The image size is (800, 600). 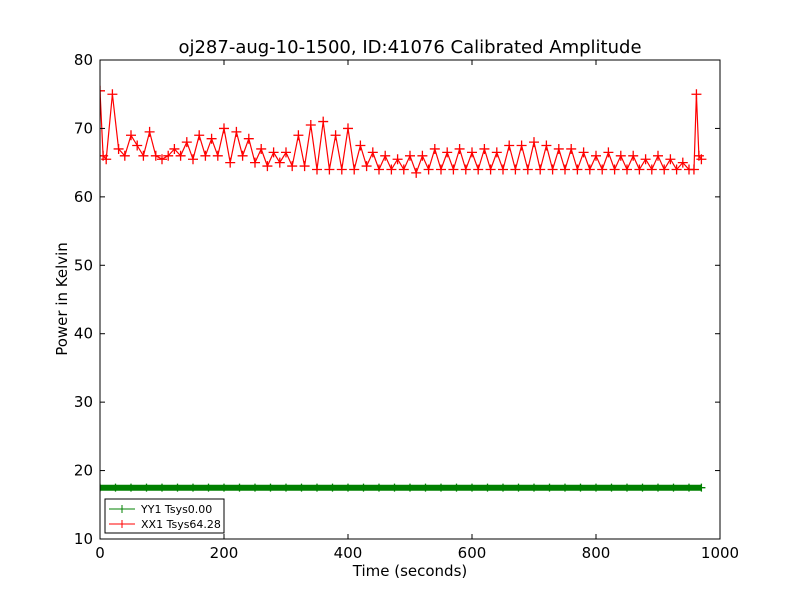 I want to click on y-tick-label: 30, so click(x=83, y=402).